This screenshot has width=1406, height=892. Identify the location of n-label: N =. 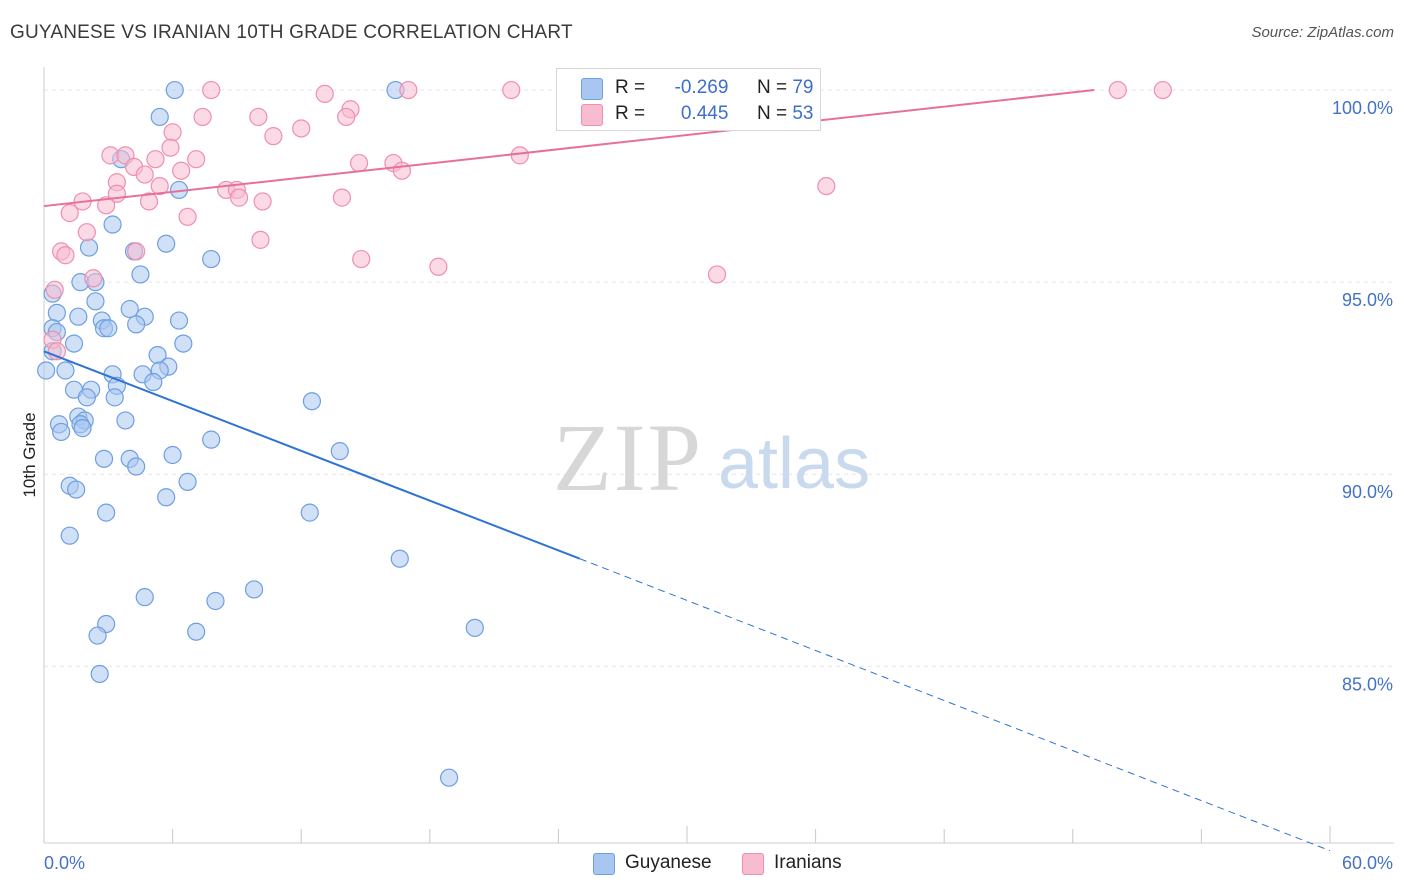
(772, 113).